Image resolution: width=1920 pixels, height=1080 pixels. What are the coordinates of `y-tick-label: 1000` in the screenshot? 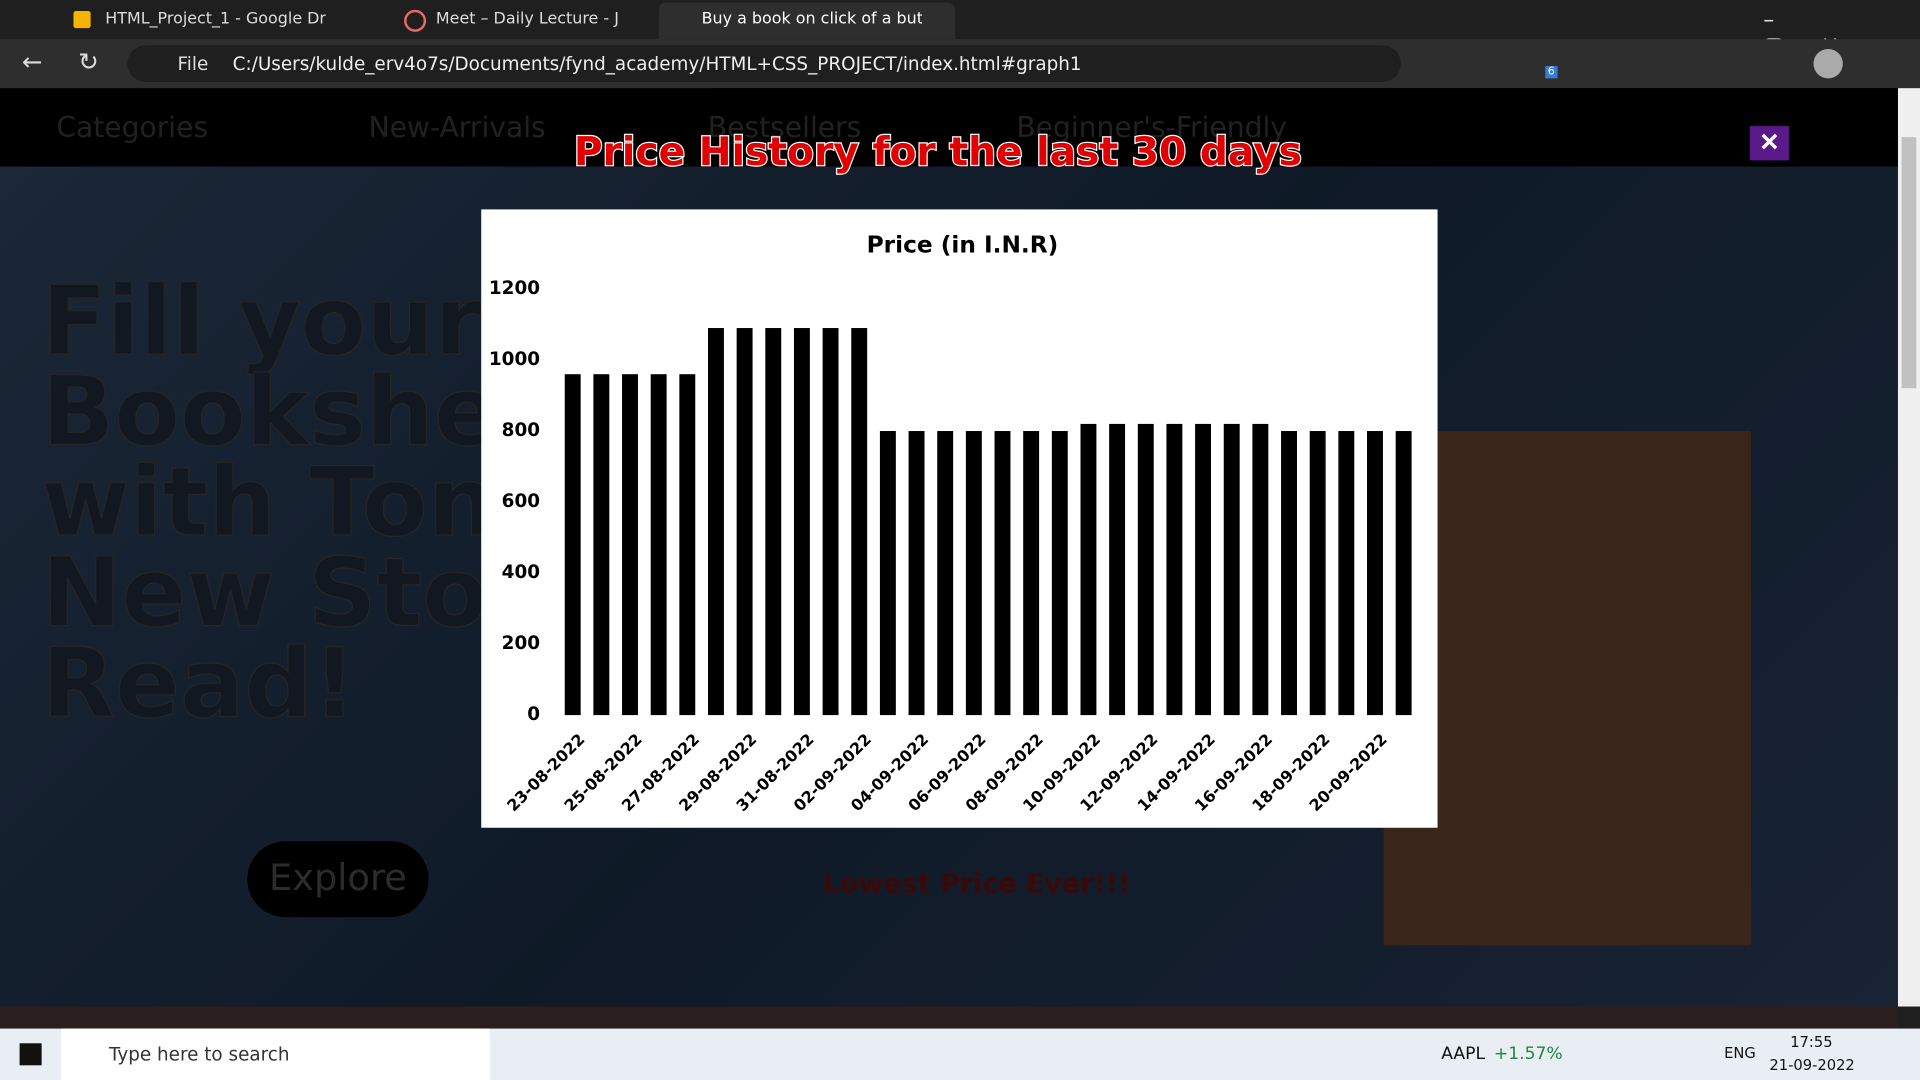 It's located at (514, 359).